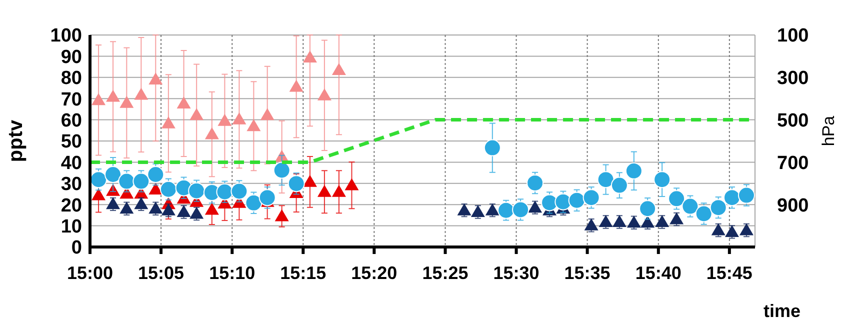  What do you see at coordinates (71, 142) in the screenshot?
I see `y-tick-label: 50` at bounding box center [71, 142].